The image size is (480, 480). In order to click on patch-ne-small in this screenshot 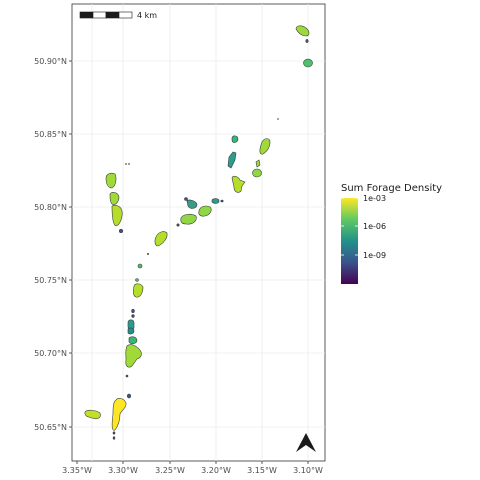, I will do `click(307, 41)`.